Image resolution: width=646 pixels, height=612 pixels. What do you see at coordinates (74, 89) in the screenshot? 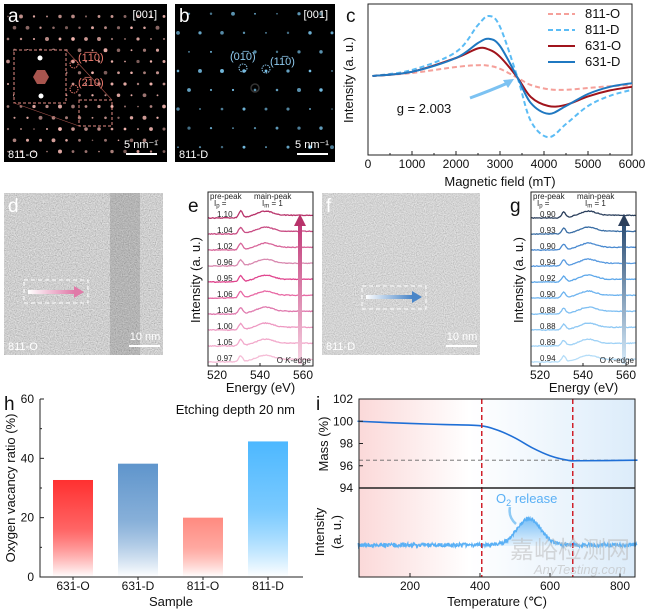
I see `spot-circle` at bounding box center [74, 89].